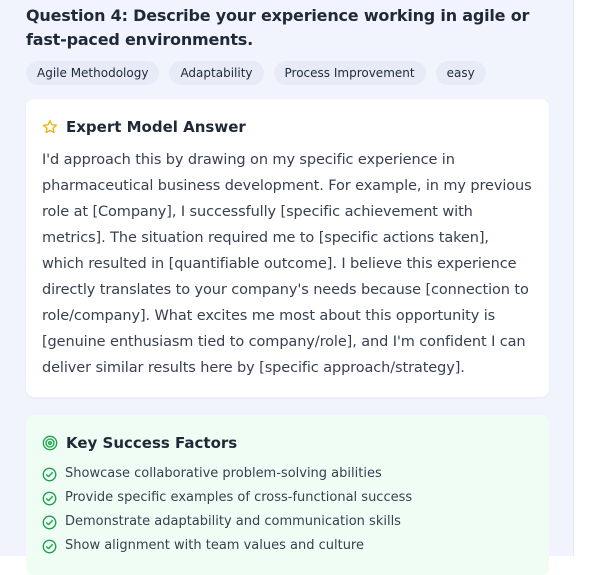 This screenshot has height=575, width=599. What do you see at coordinates (460, 73) in the screenshot?
I see `difficulty-tag: easy` at bounding box center [460, 73].